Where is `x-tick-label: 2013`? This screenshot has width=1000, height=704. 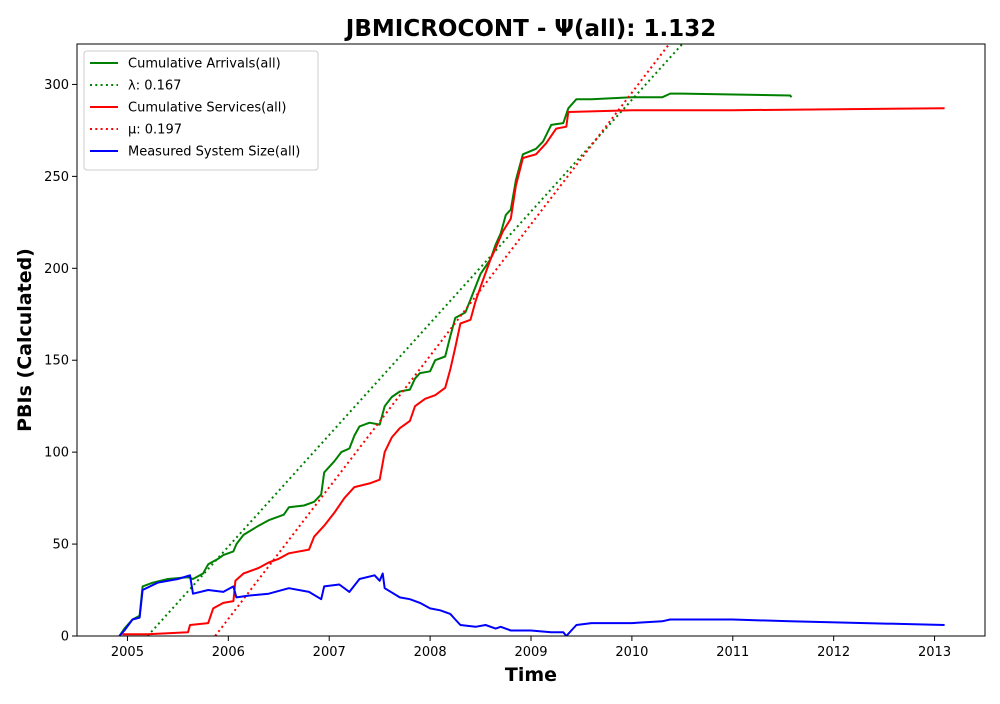 x-tick-label: 2013 is located at coordinates (934, 652).